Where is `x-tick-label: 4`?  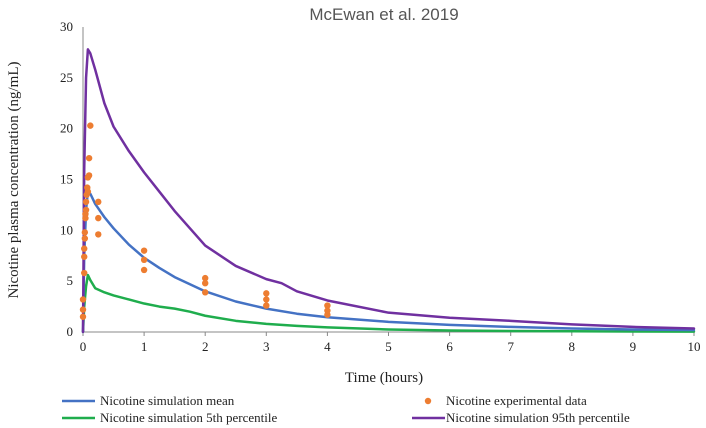
x-tick-label: 4 is located at coordinates (327, 346).